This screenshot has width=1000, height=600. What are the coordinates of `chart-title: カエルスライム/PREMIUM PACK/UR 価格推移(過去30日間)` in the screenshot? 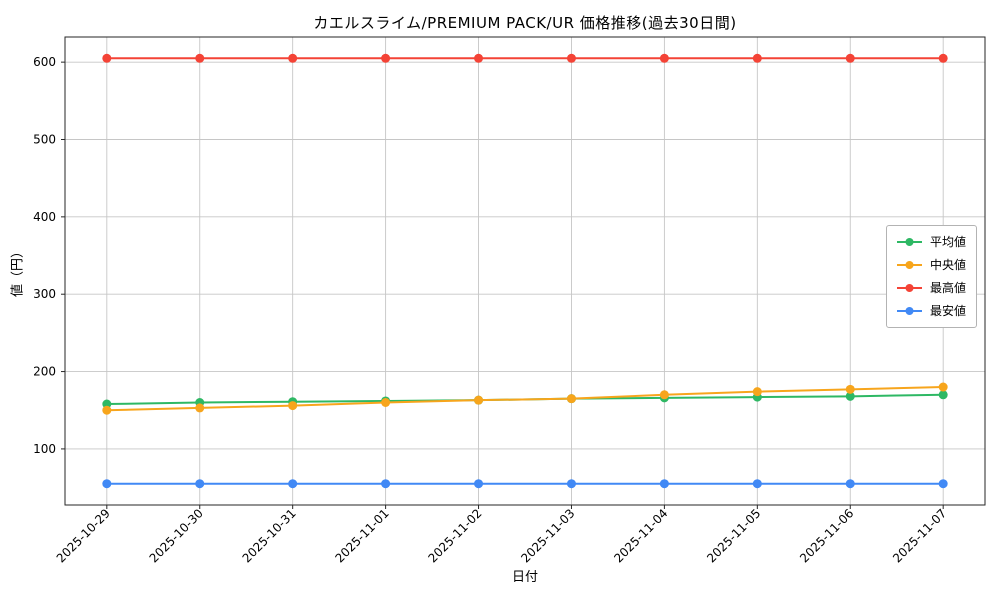 It's located at (525, 23).